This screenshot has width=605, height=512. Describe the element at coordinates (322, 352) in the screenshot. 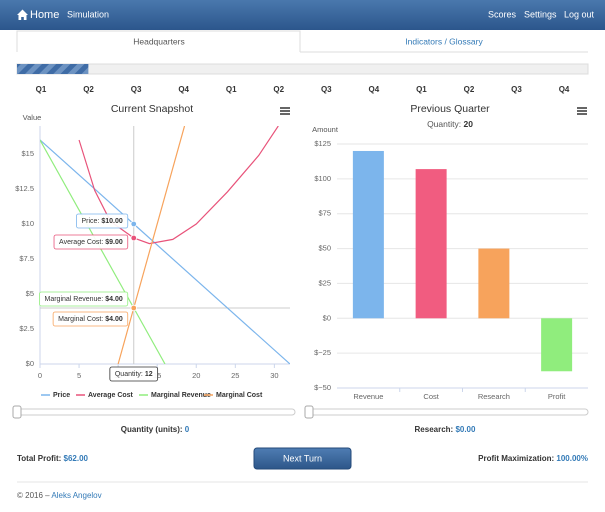

I see `y-tick-label: $−25` at that location.